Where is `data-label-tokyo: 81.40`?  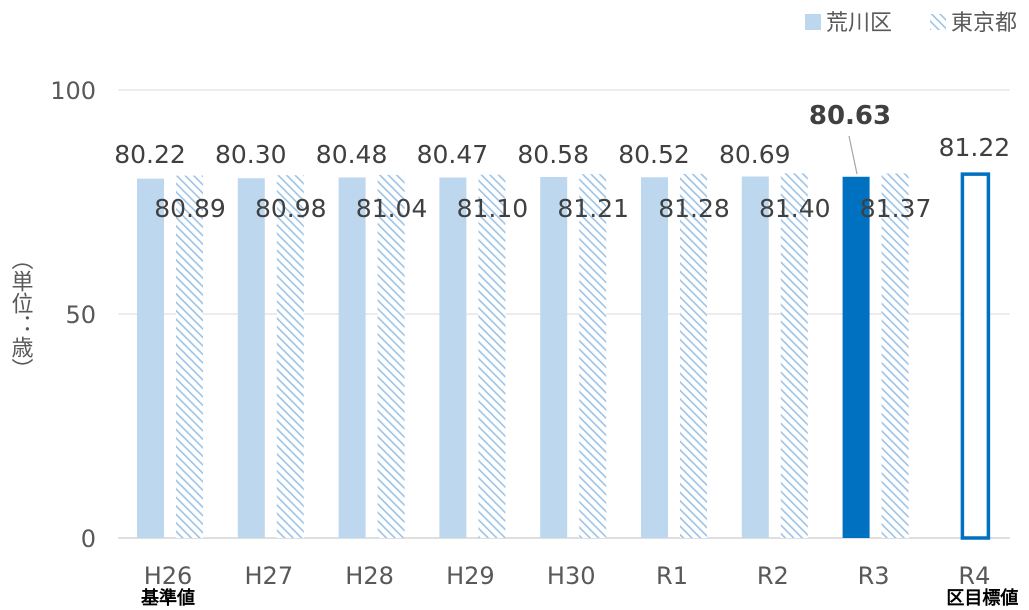 data-label-tokyo: 81.40 is located at coordinates (795, 208).